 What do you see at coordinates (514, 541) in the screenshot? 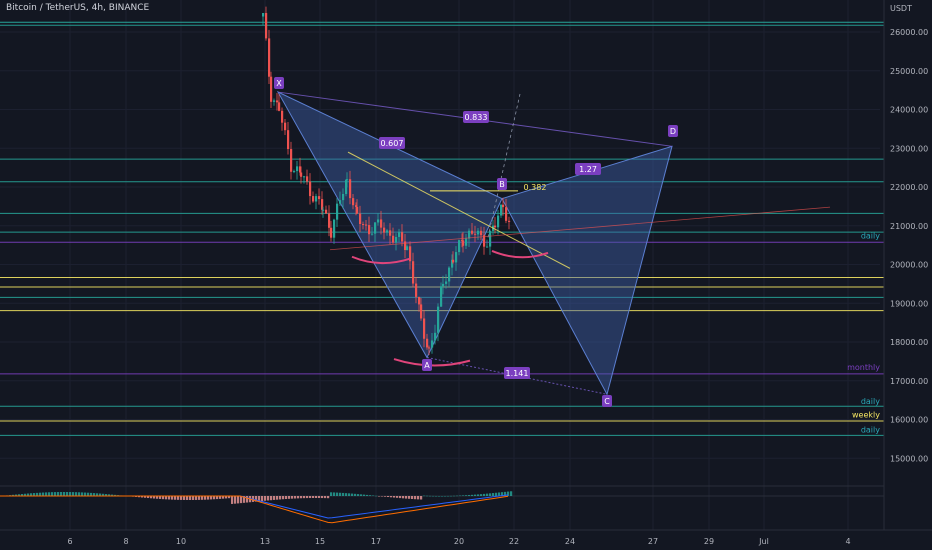
I see `time-tick-label: 22` at bounding box center [514, 541].